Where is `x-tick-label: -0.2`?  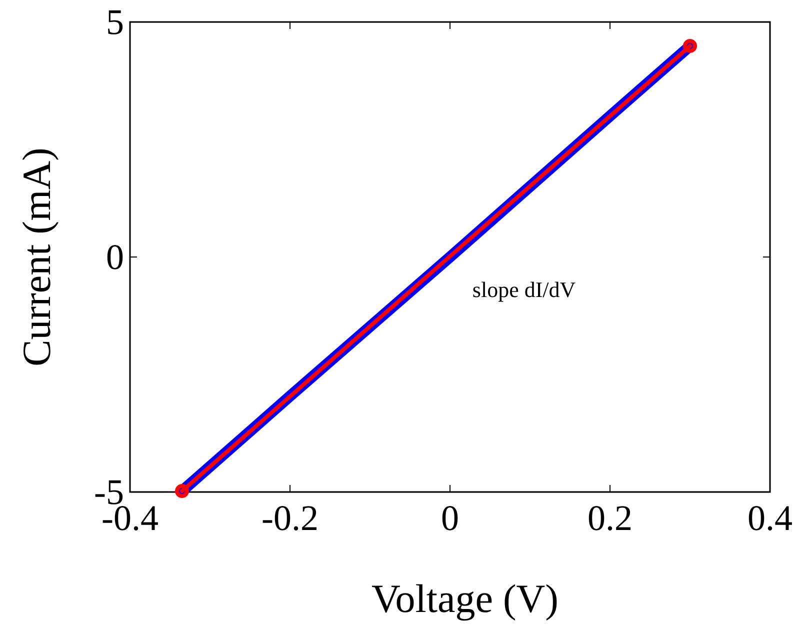
x-tick-label: -0.2 is located at coordinates (290, 518).